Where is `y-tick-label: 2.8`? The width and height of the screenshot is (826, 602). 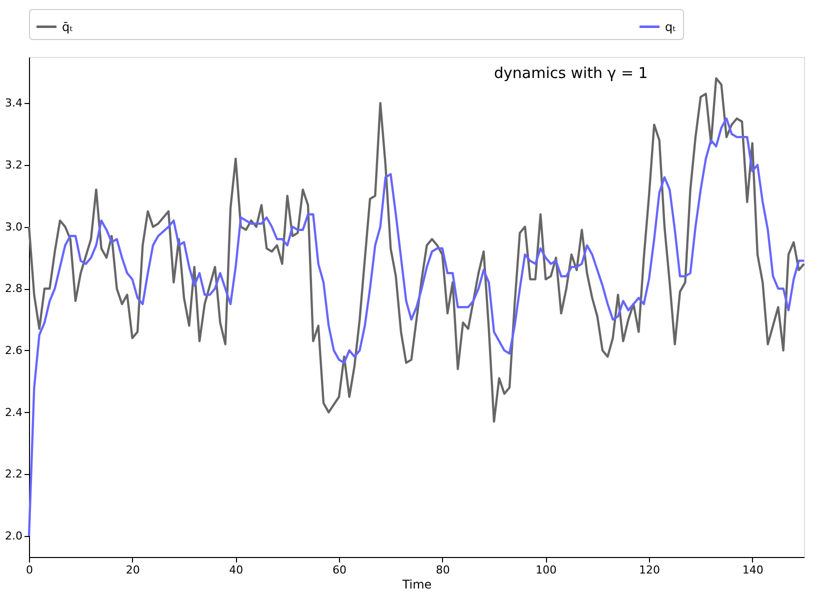 y-tick-label: 2.8 is located at coordinates (13, 289).